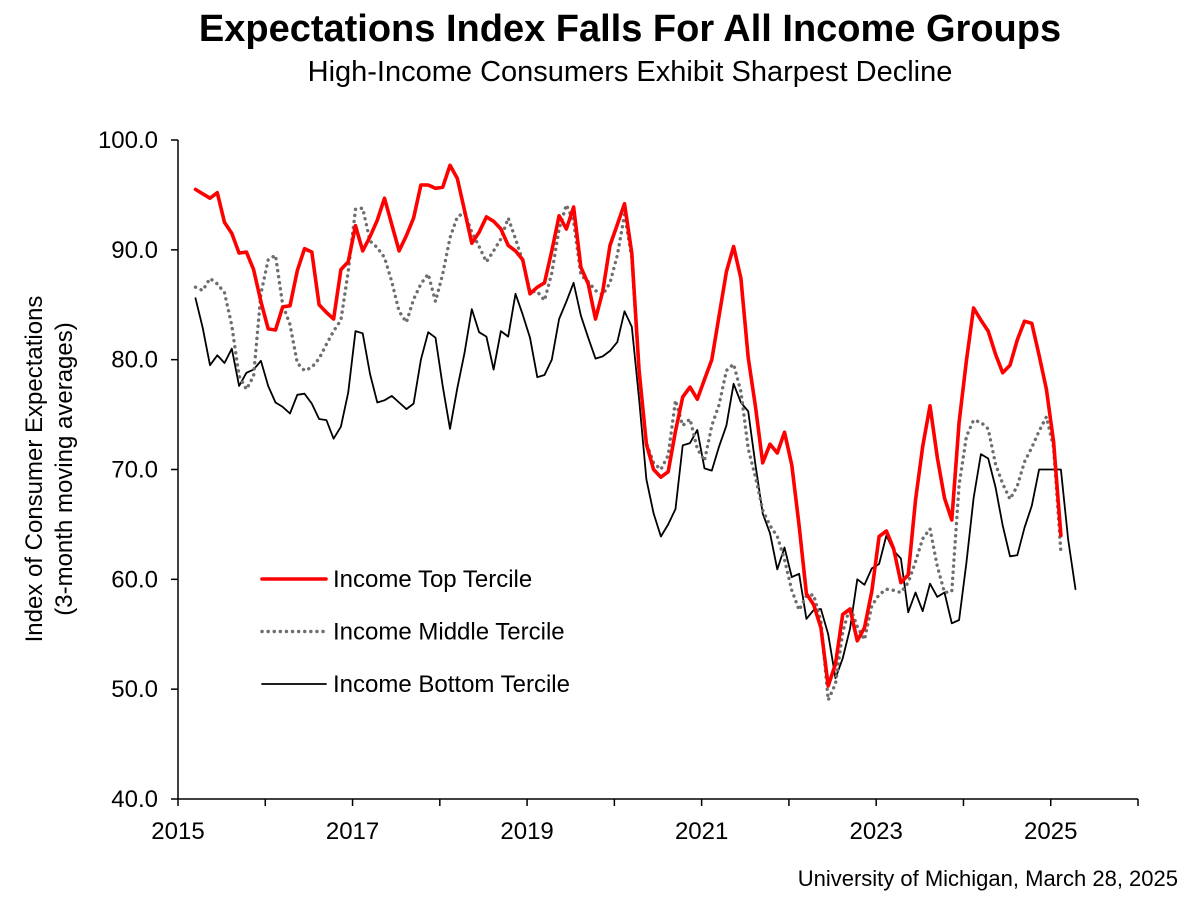 The image size is (1200, 906). Describe the element at coordinates (134, 799) in the screenshot. I see `y-tick-label: 40.0` at that location.